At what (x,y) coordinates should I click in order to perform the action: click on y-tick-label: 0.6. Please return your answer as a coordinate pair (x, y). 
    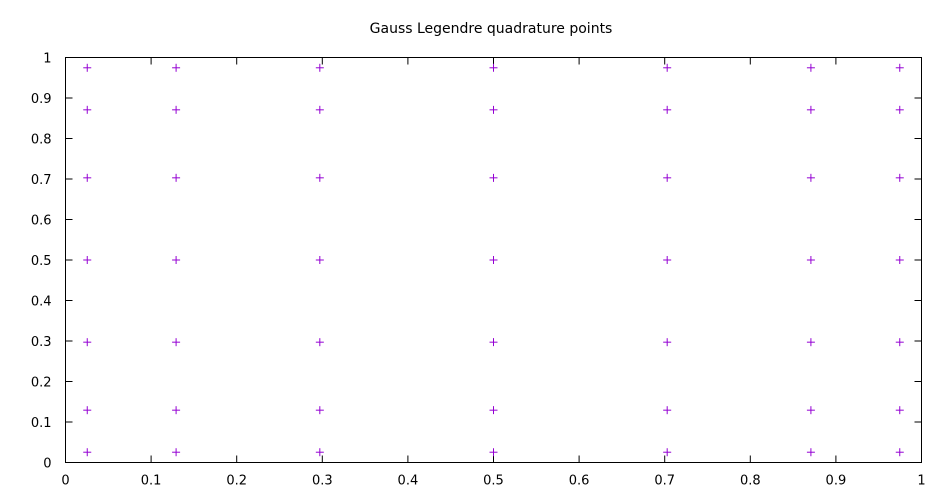
    Looking at the image, I should click on (41, 221).